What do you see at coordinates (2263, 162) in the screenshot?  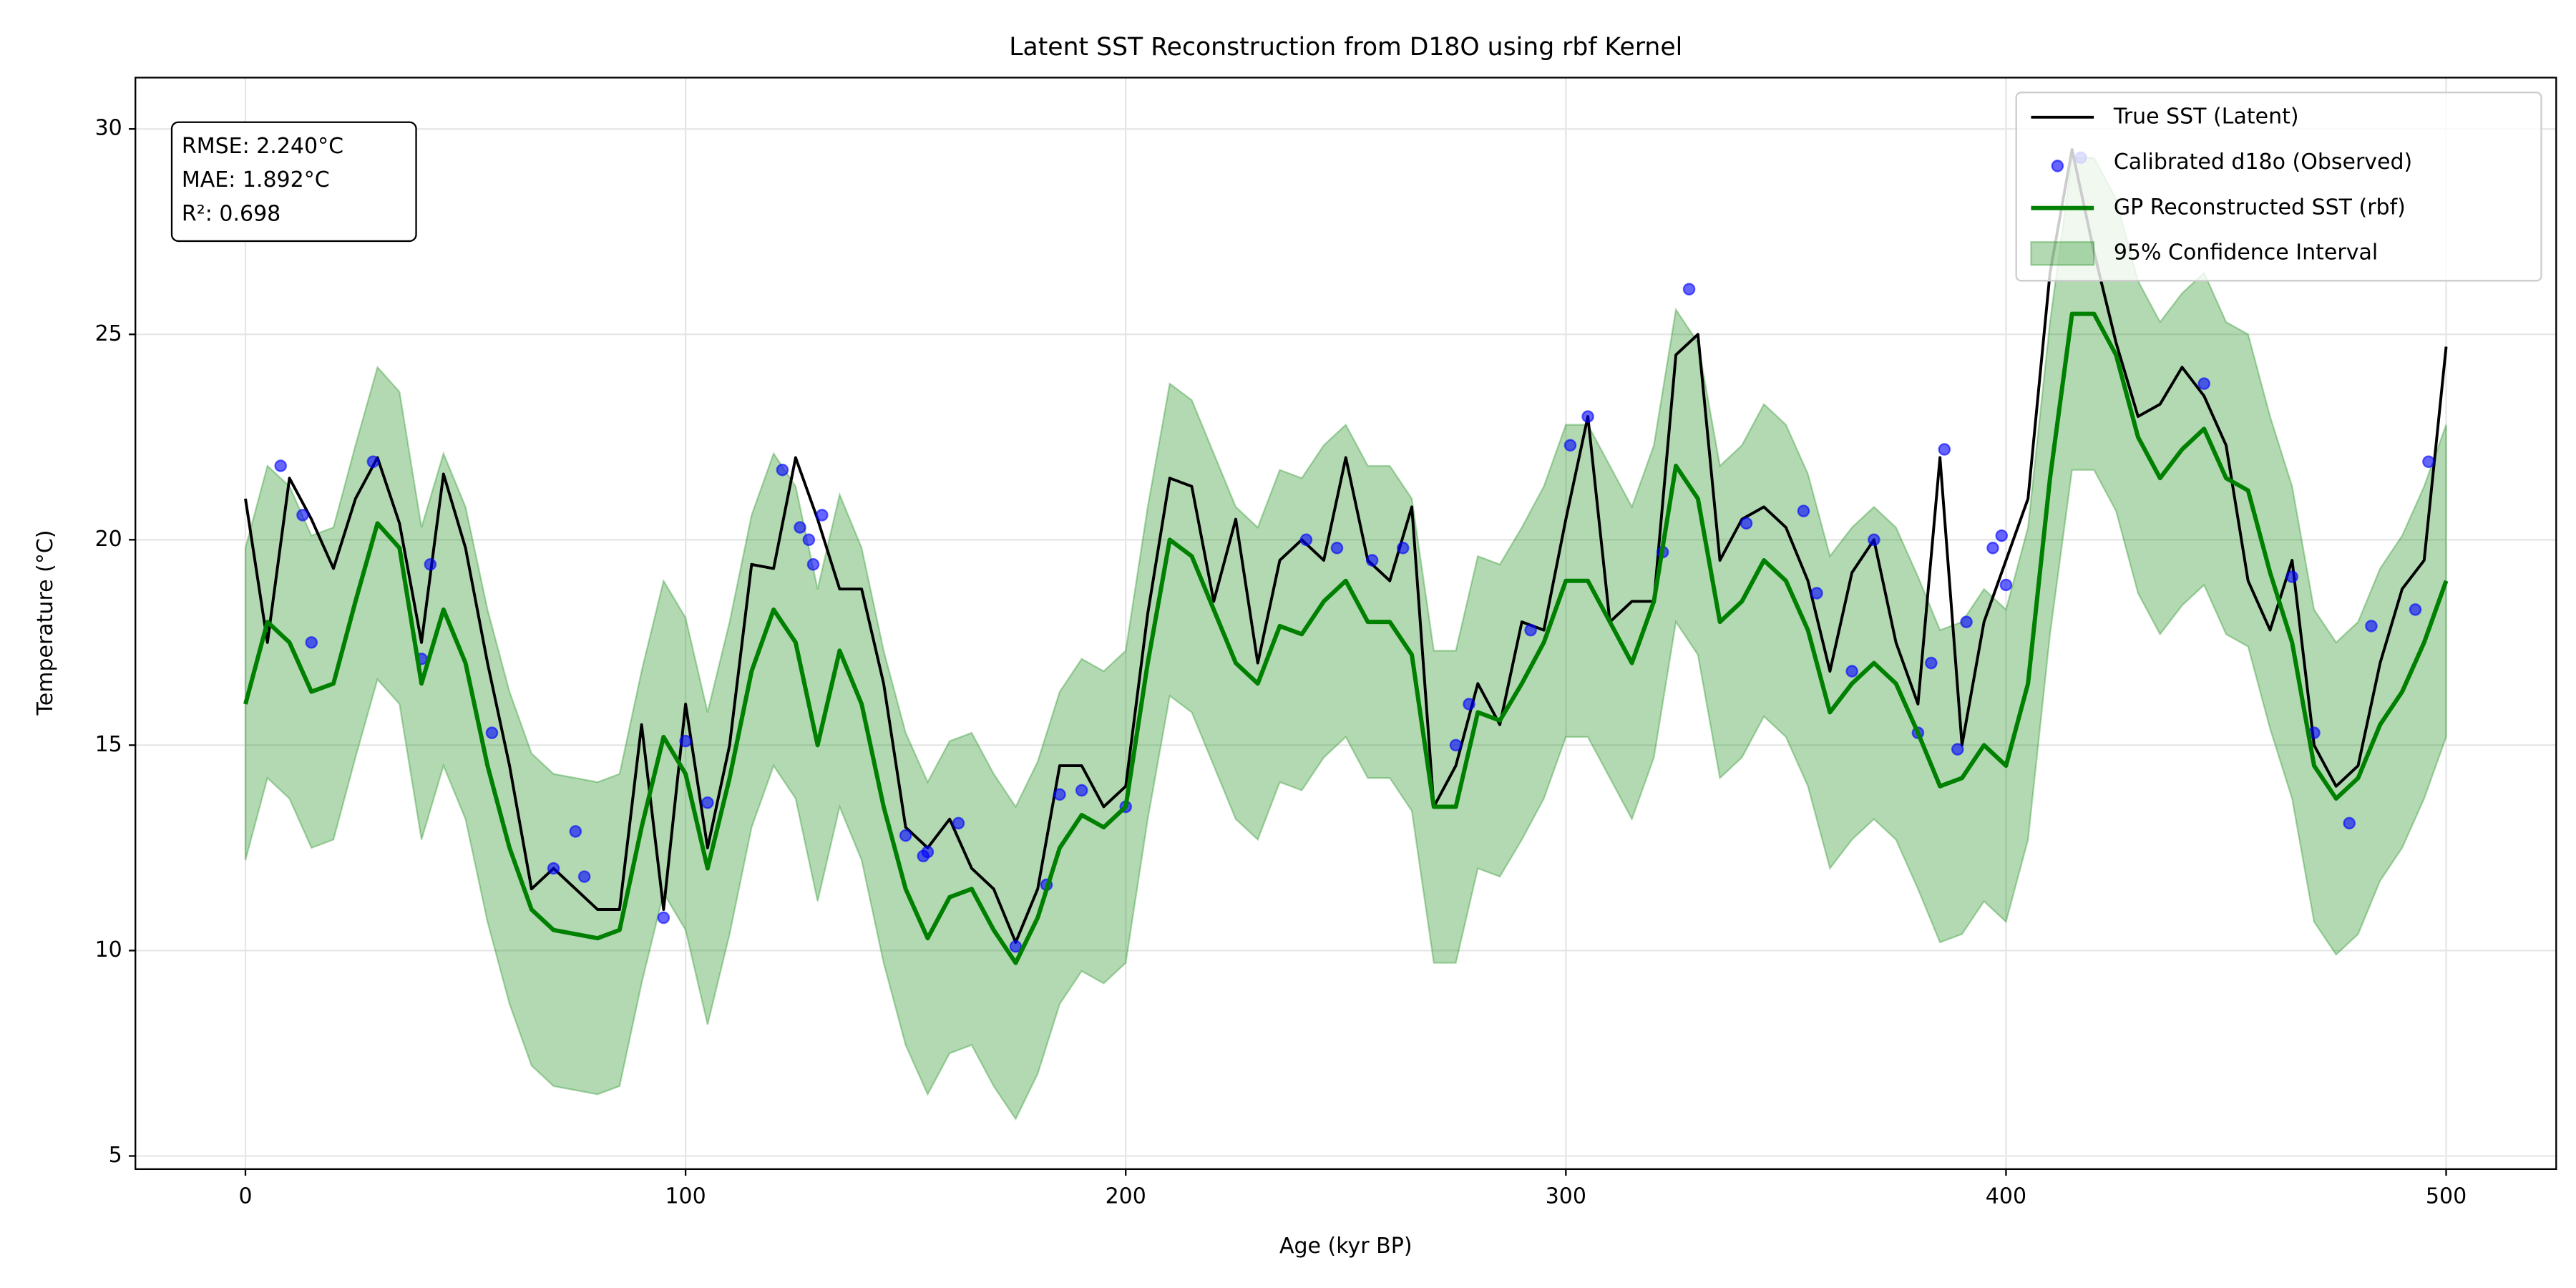 I see `legend-label: Calibrated d18o (Observed)` at bounding box center [2263, 162].